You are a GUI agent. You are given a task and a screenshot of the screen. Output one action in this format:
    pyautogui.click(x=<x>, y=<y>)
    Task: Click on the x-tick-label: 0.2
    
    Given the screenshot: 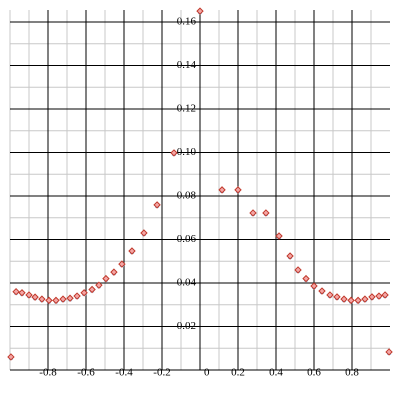 What is the action you would take?
    pyautogui.click(x=238, y=373)
    